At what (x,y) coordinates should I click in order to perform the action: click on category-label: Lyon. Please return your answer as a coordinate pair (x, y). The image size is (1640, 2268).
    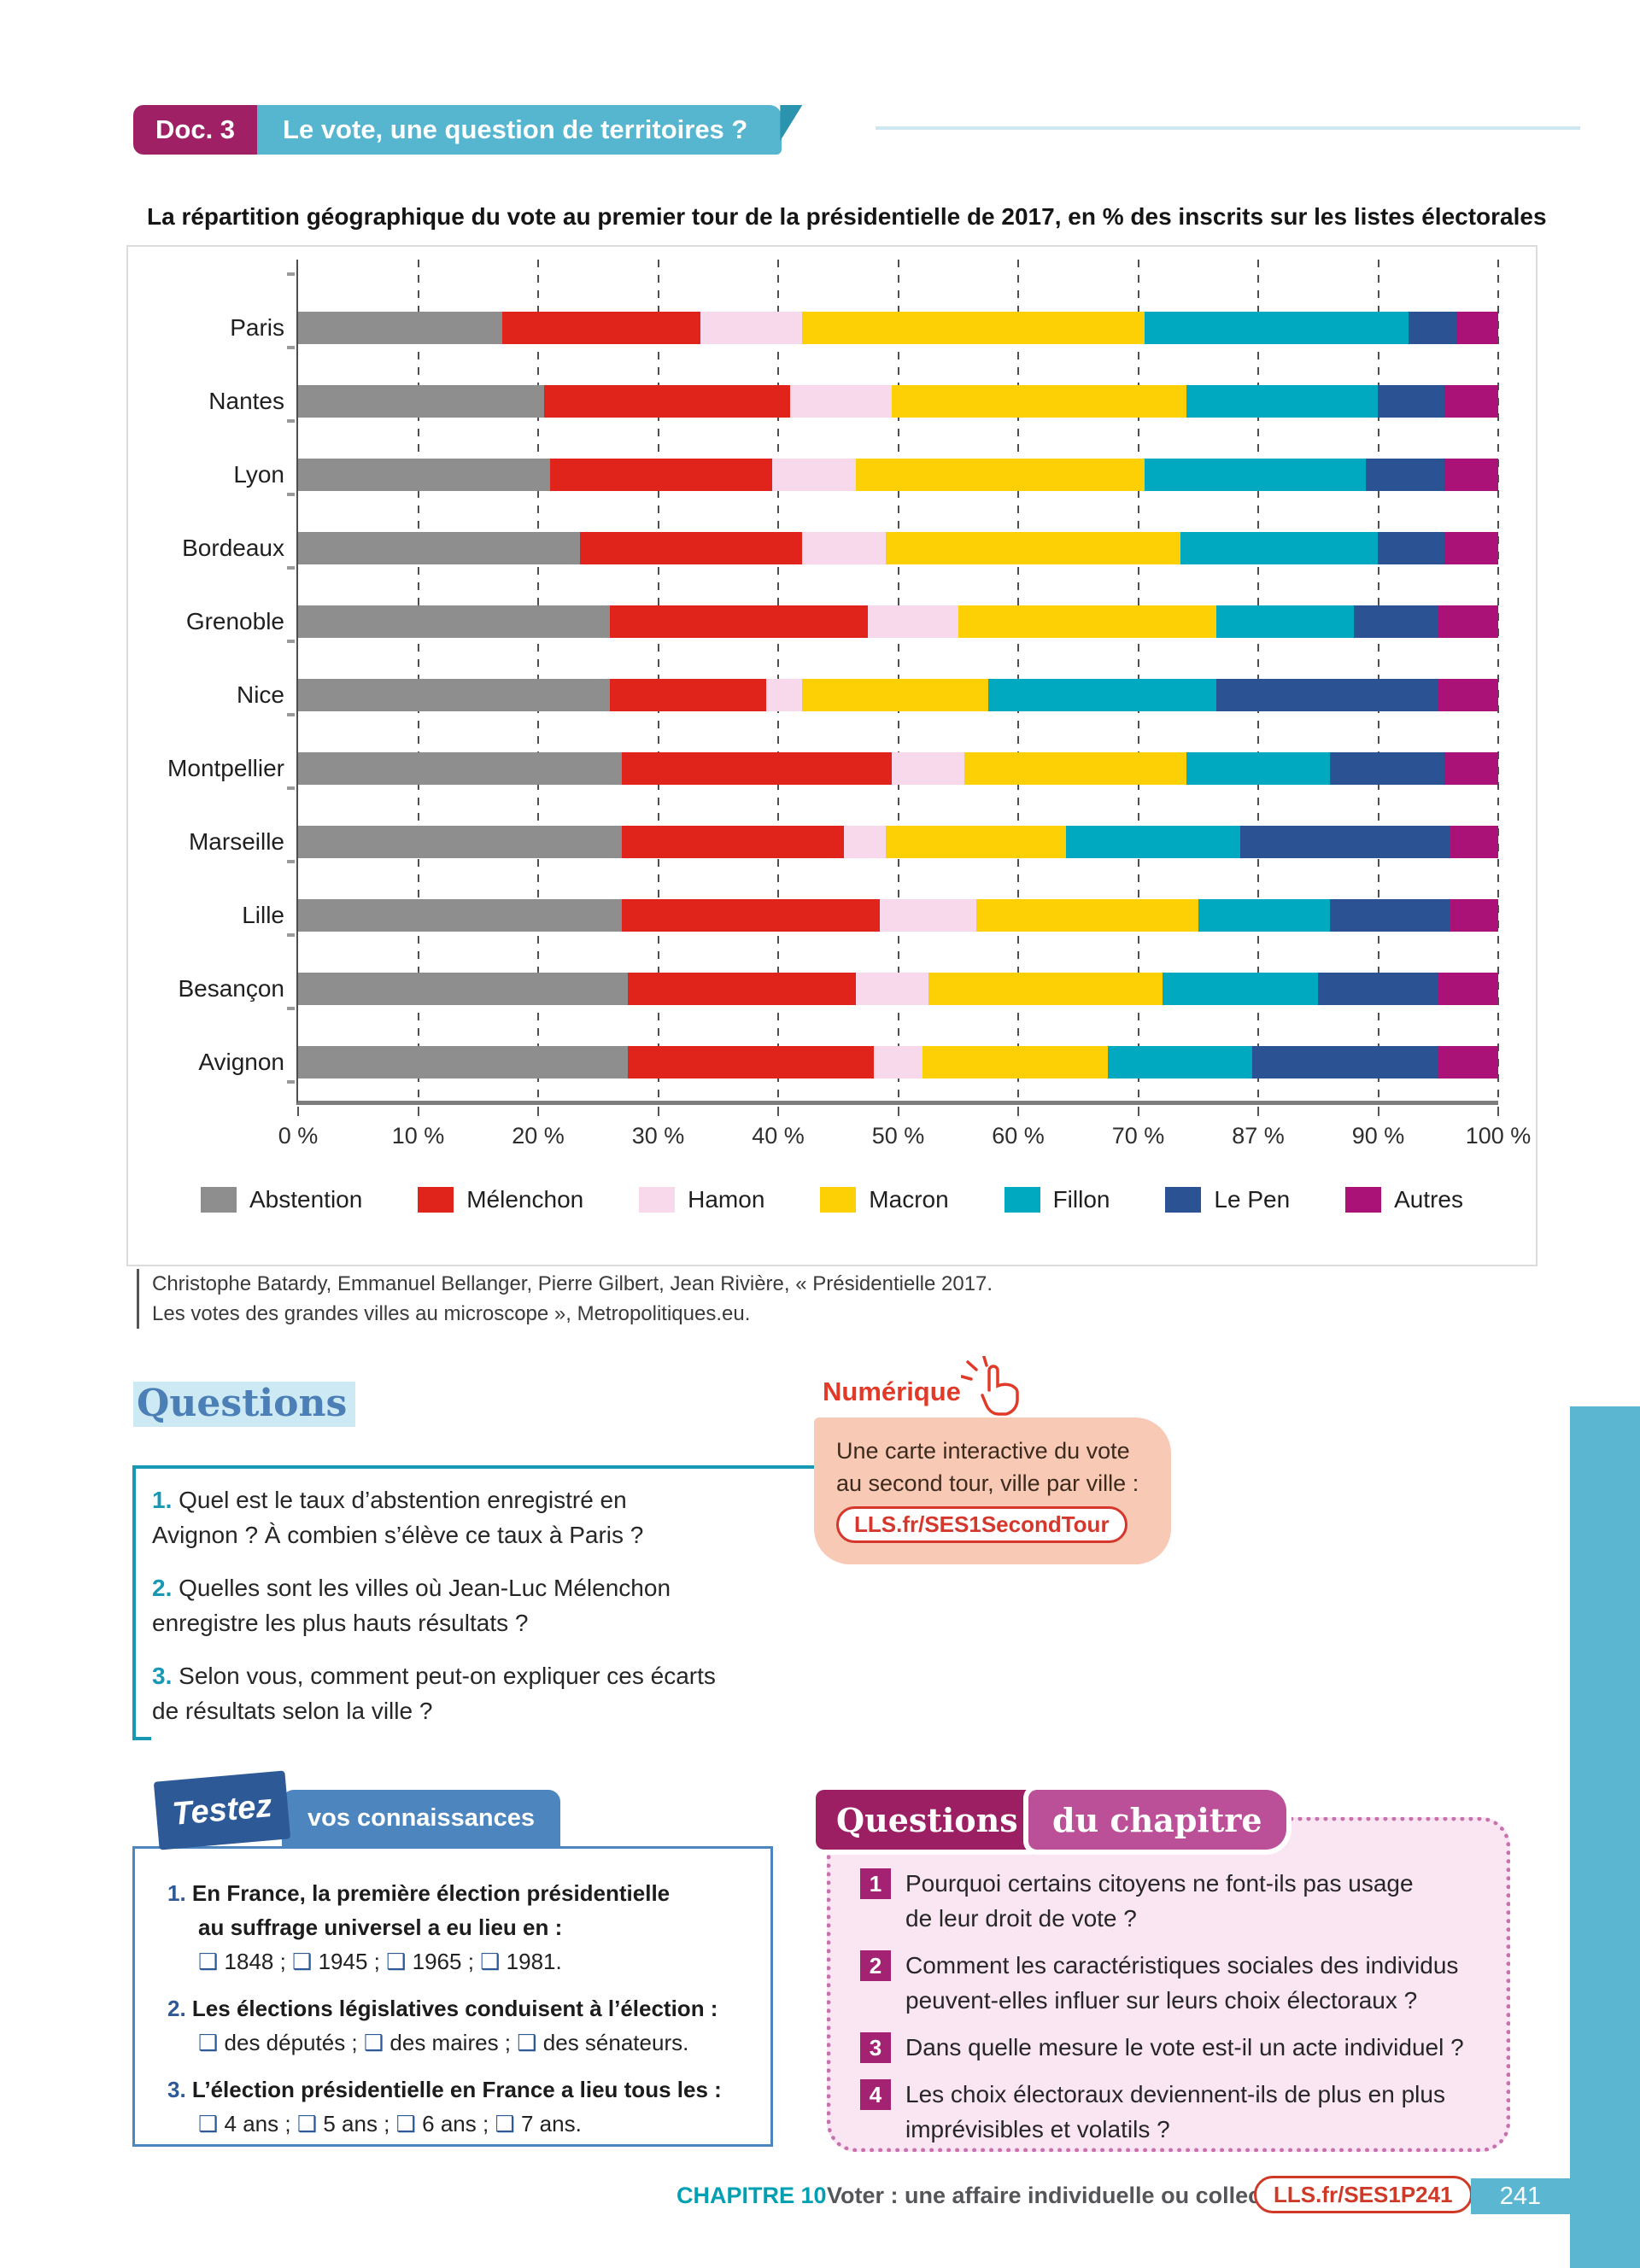
    Looking at the image, I should click on (258, 474).